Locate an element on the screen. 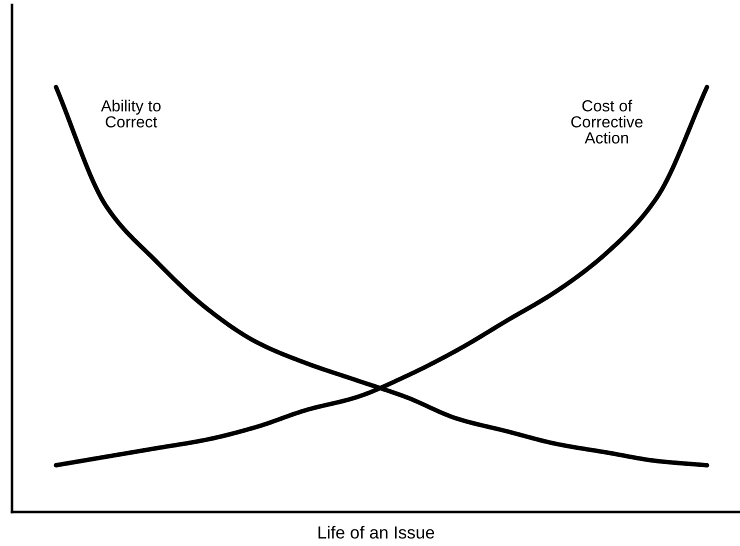 This screenshot has height=546, width=740. text: Cost of Corrective Action is located at coordinates (607, 122).